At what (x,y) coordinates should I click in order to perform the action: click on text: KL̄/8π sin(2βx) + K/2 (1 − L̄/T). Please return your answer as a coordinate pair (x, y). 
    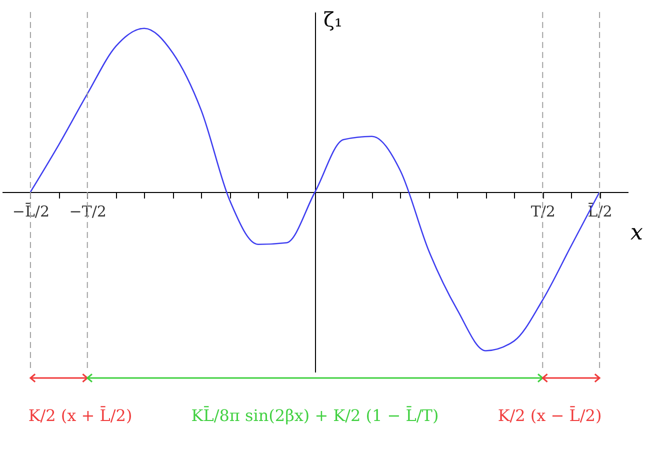
    Looking at the image, I should click on (315, 415).